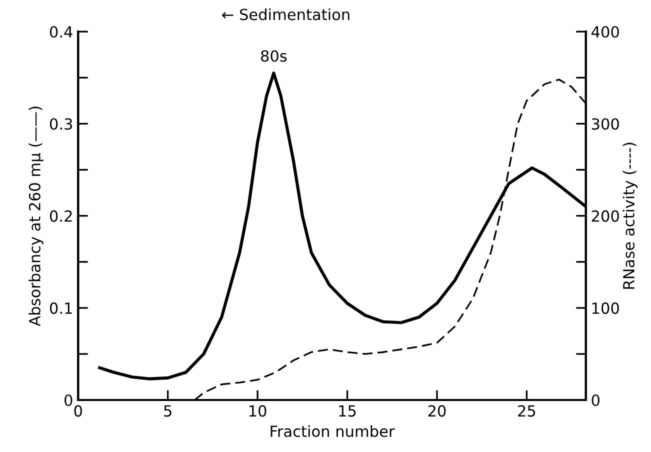 The height and width of the screenshot is (452, 651). I want to click on y-tick-label: 0, so click(68, 400).